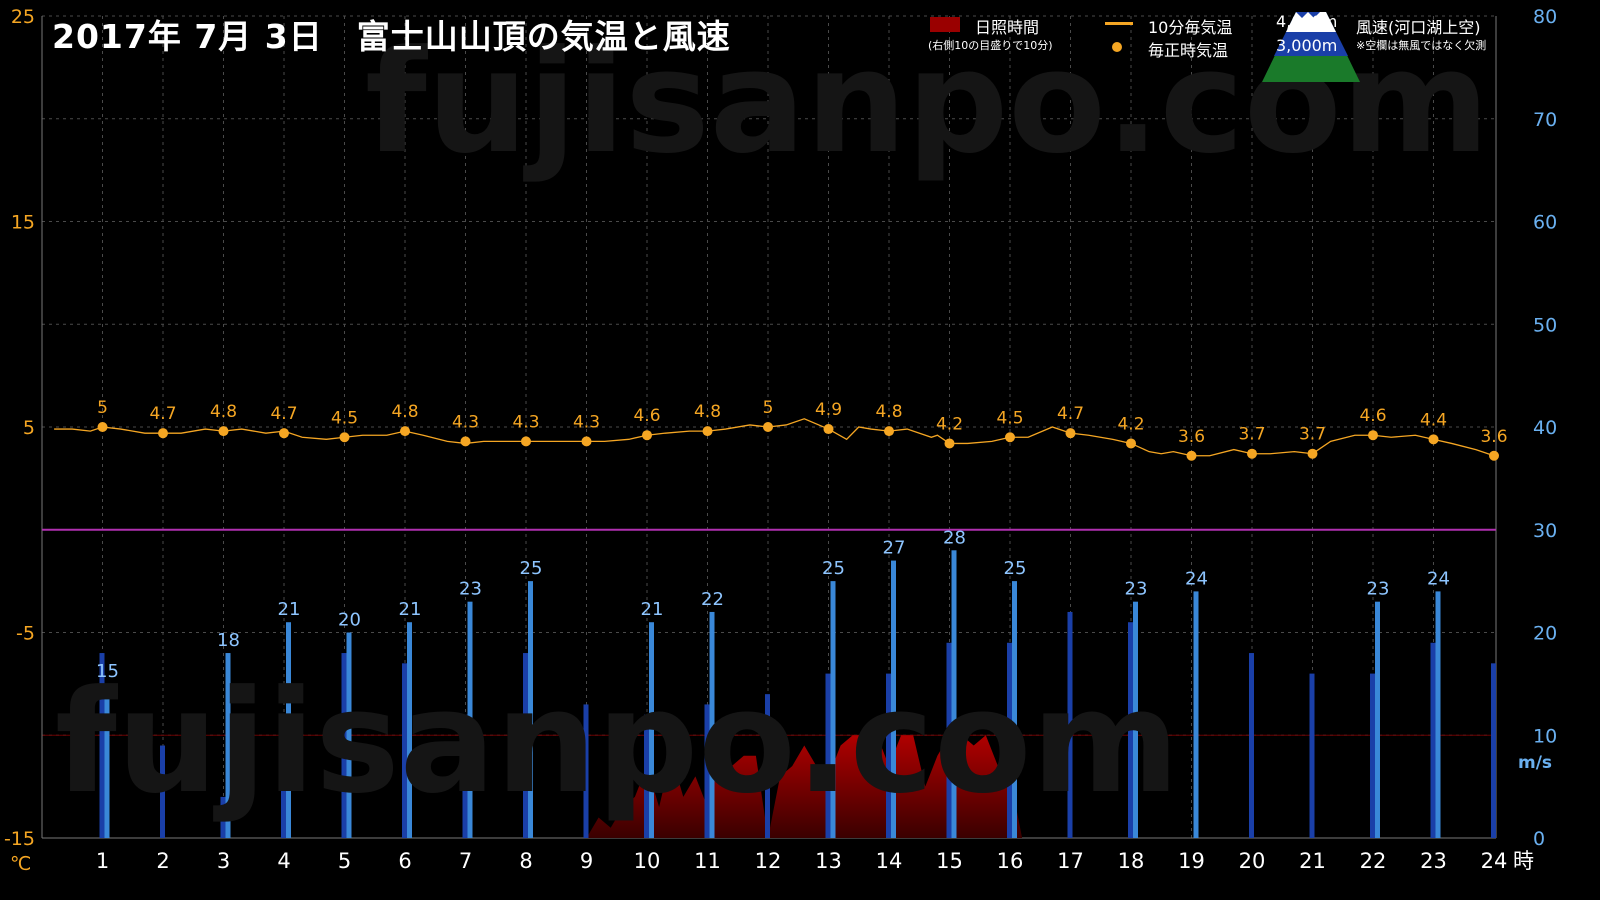 This screenshot has width=1600, height=900. What do you see at coordinates (283, 414) in the screenshot?
I see `hourly-temp-value-label: 4.7` at bounding box center [283, 414].